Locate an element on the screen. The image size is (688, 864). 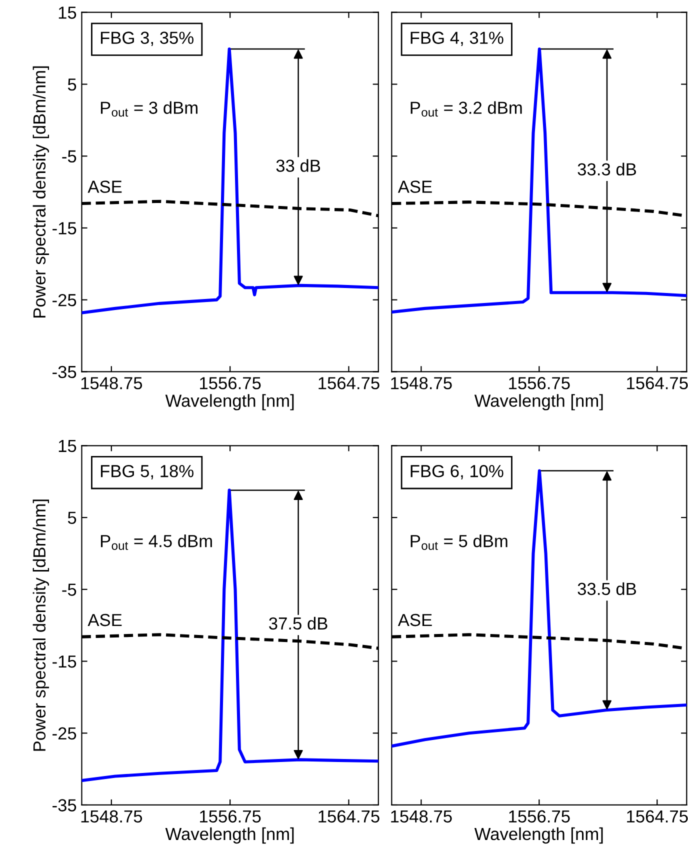
annotation: P$_{out}$ = 5 dBm is located at coordinates (459, 542).